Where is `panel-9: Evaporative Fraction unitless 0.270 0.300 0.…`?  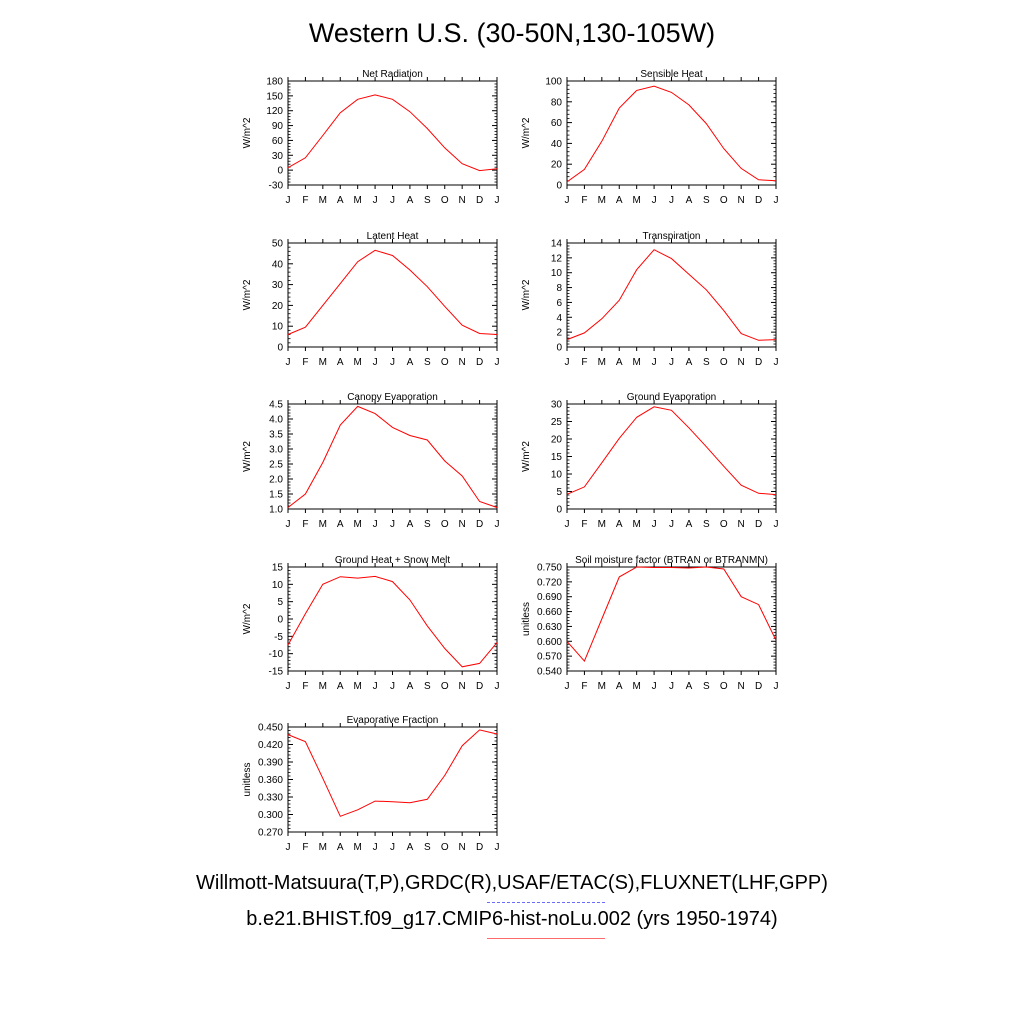
panel-9: Evaporative Fraction unitless 0.270 0.300 0.… is located at coordinates (371, 784).